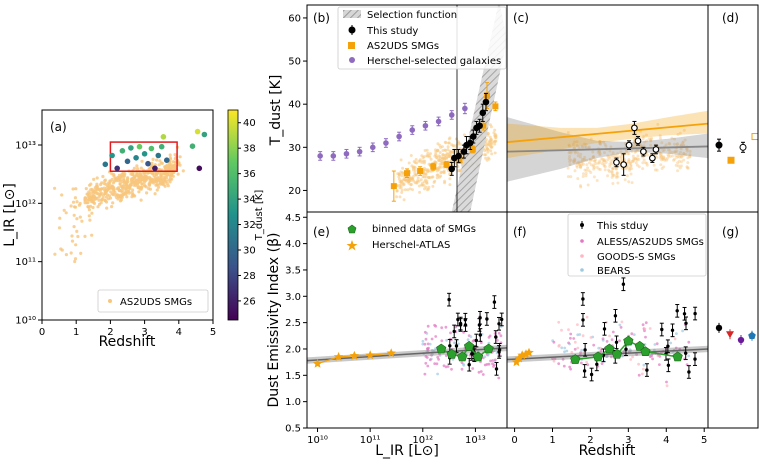 This screenshot has width=760, height=464. Describe the element at coordinates (213, 332) in the screenshot. I see `panel-a-xtick-5-label: 5` at that location.